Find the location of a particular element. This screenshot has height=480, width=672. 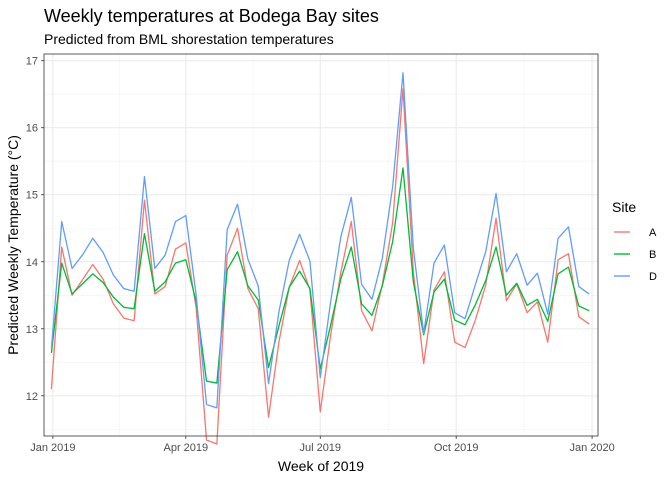

legend-label-D: D is located at coordinates (653, 277).